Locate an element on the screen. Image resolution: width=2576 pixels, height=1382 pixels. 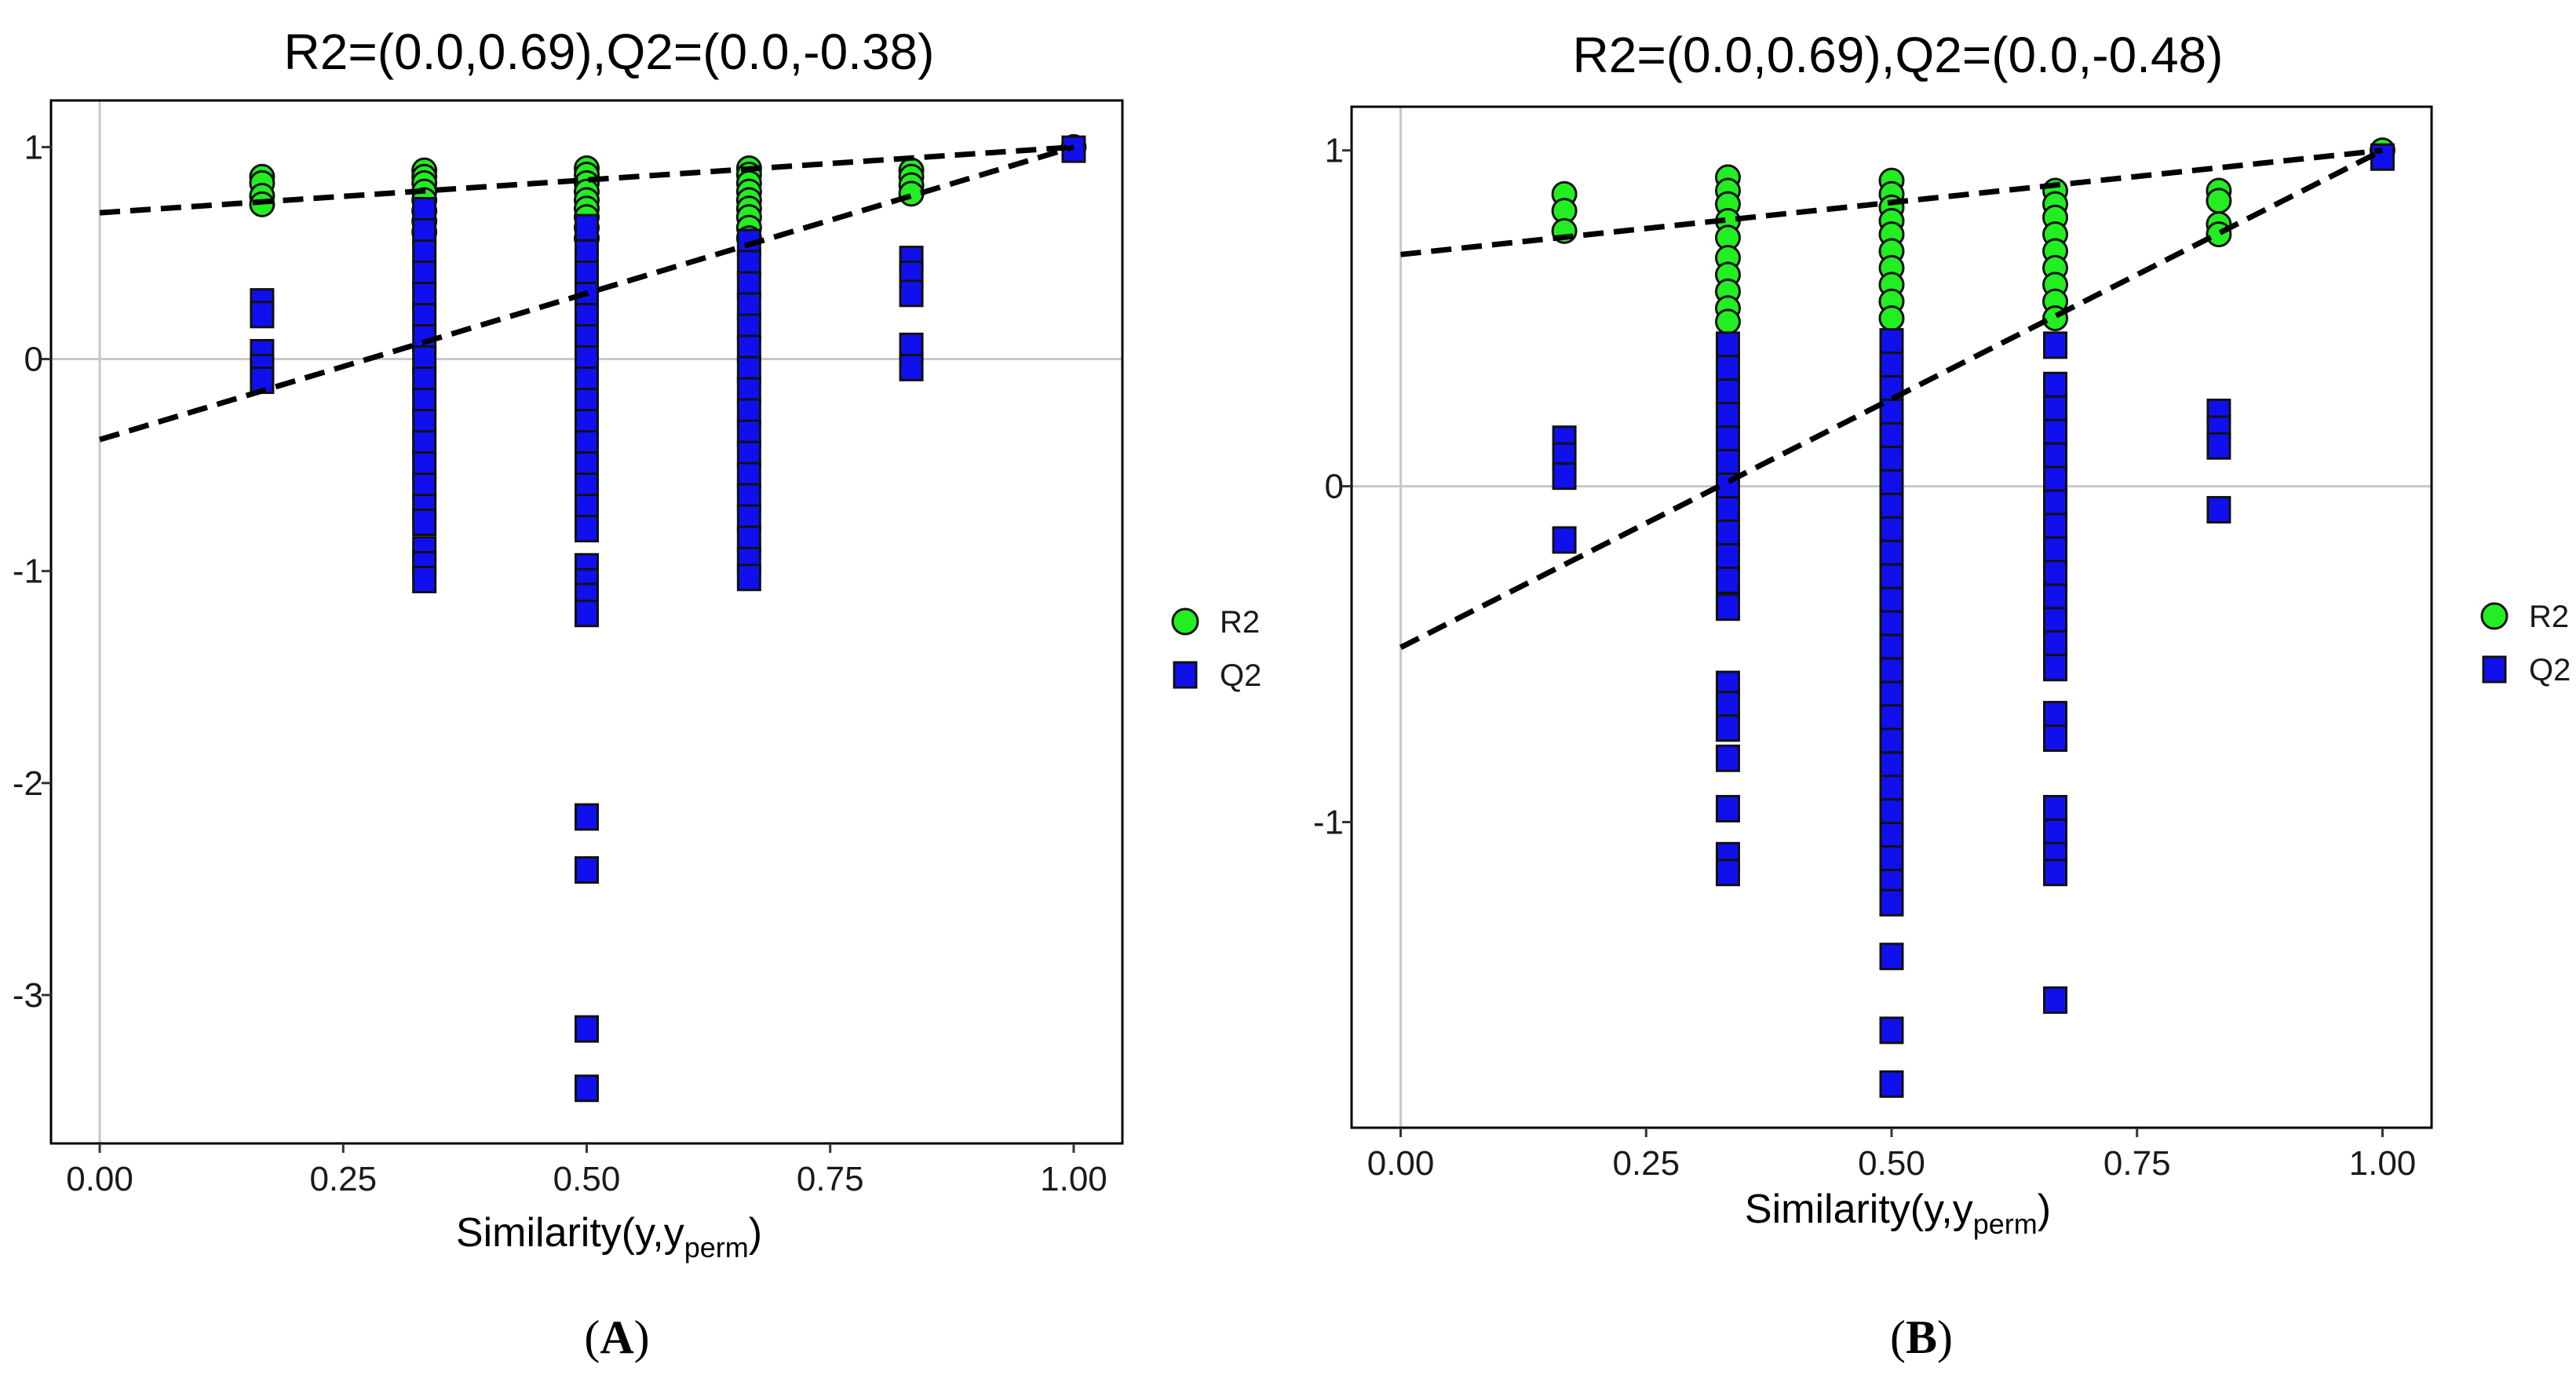
chart-b-legend-r2-marker is located at coordinates (2494, 616).